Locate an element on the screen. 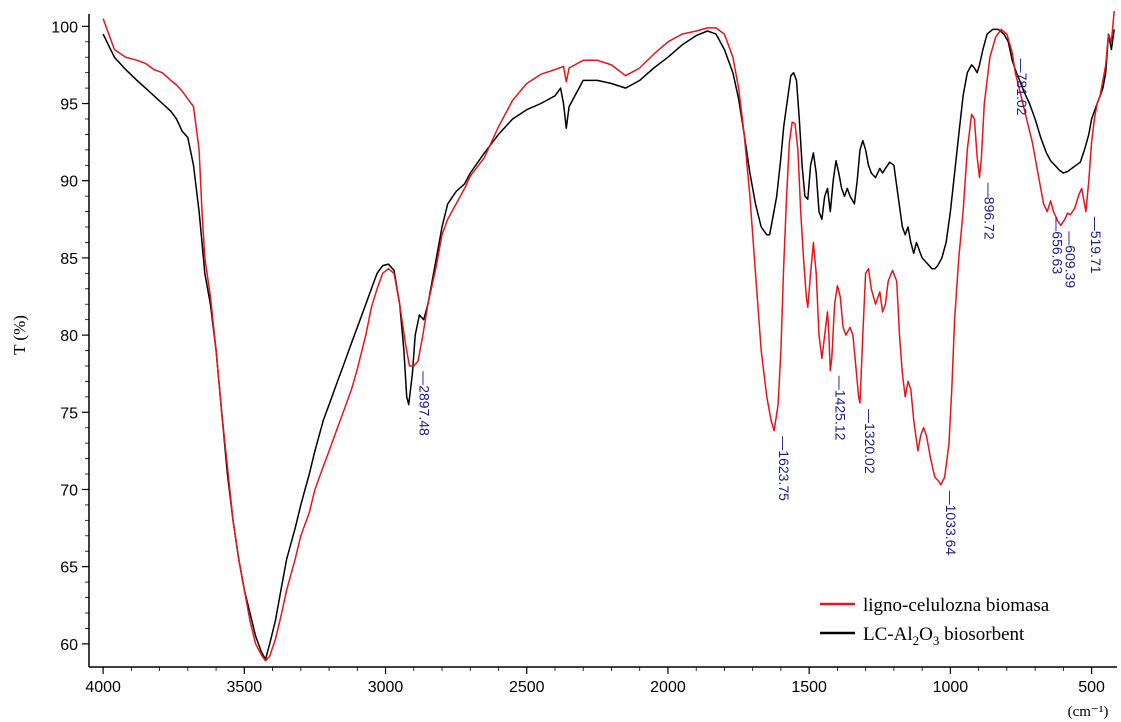 The height and width of the screenshot is (722, 1121). peak-label: —519.71 is located at coordinates (1096, 245).